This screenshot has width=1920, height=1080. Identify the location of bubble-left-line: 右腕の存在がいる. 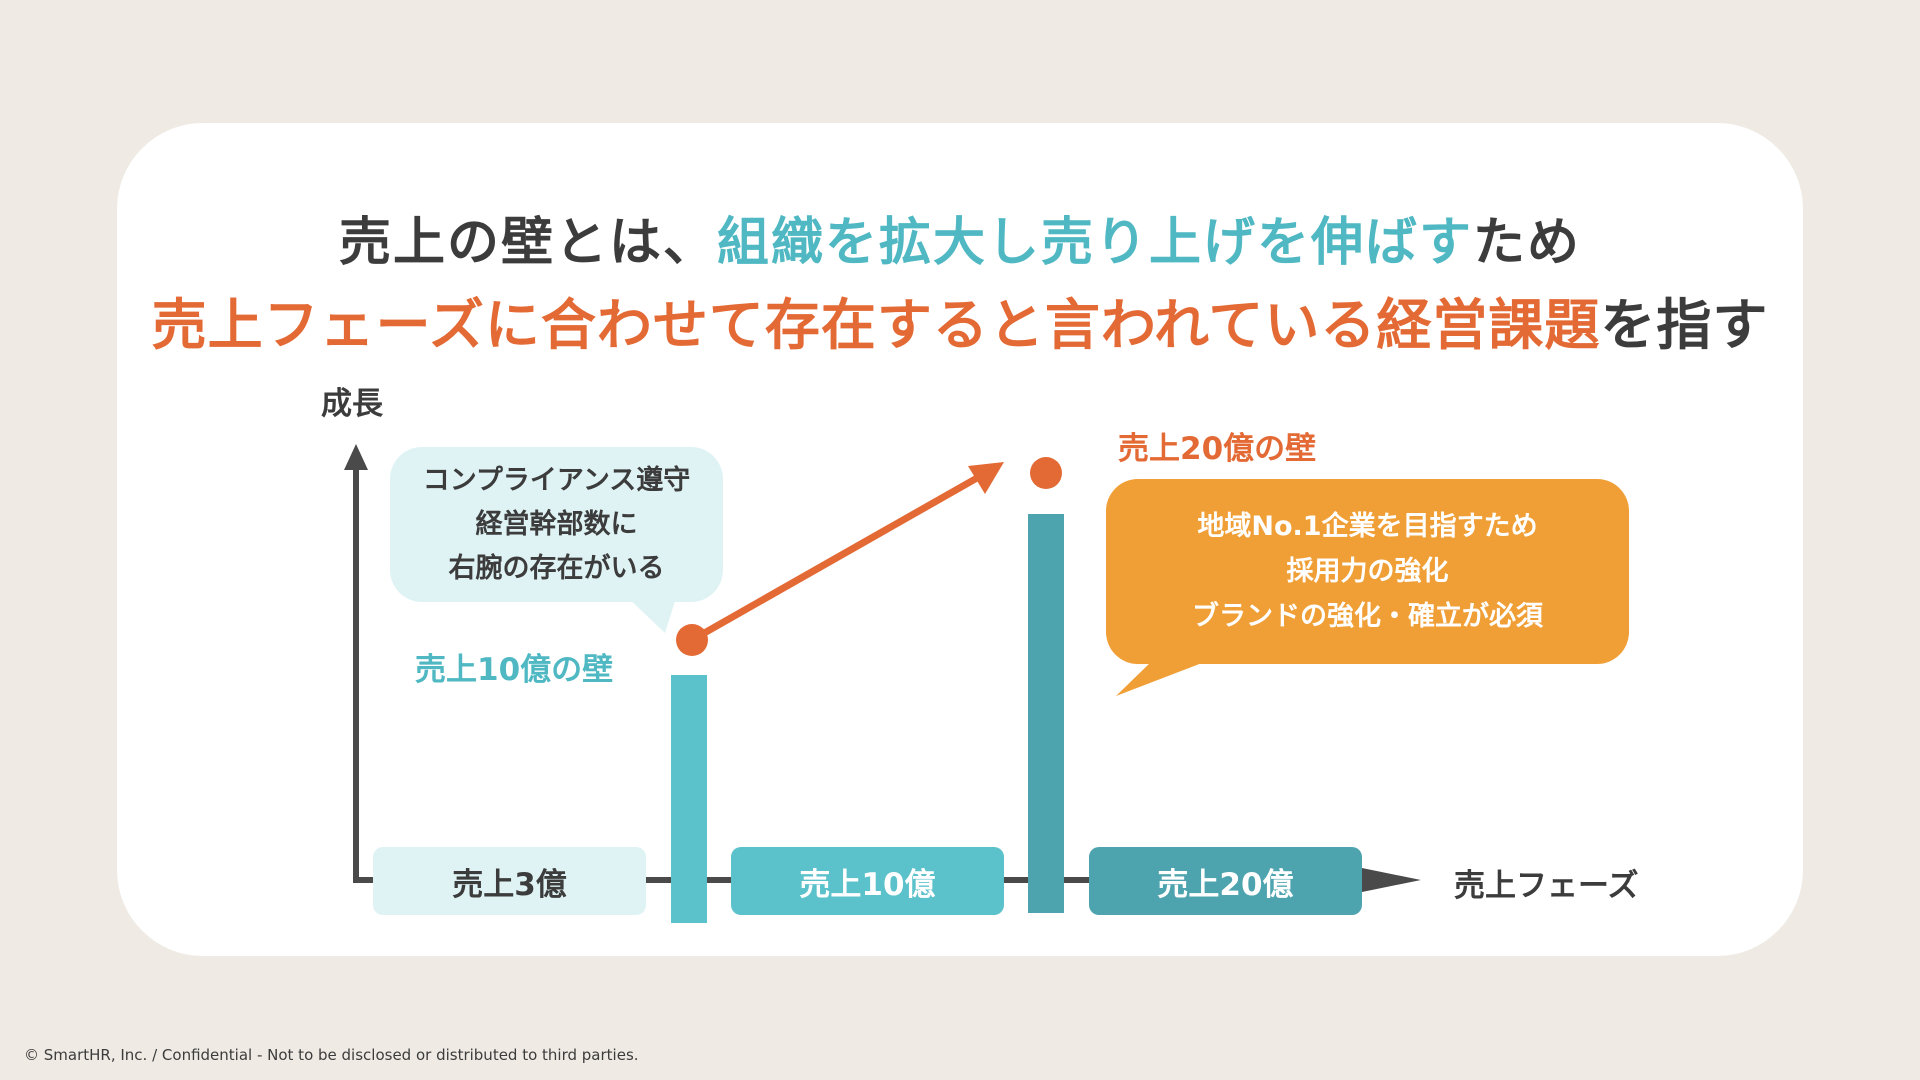
(556, 568).